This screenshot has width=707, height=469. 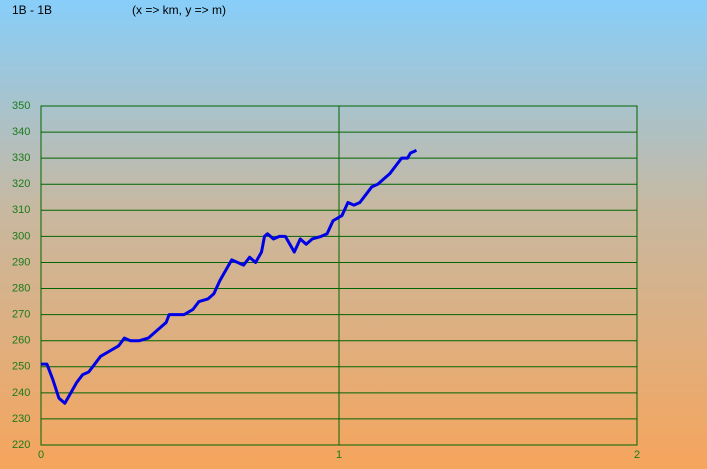 What do you see at coordinates (179, 10) in the screenshot?
I see `chart-subtitle: (x => km, y => m)` at bounding box center [179, 10].